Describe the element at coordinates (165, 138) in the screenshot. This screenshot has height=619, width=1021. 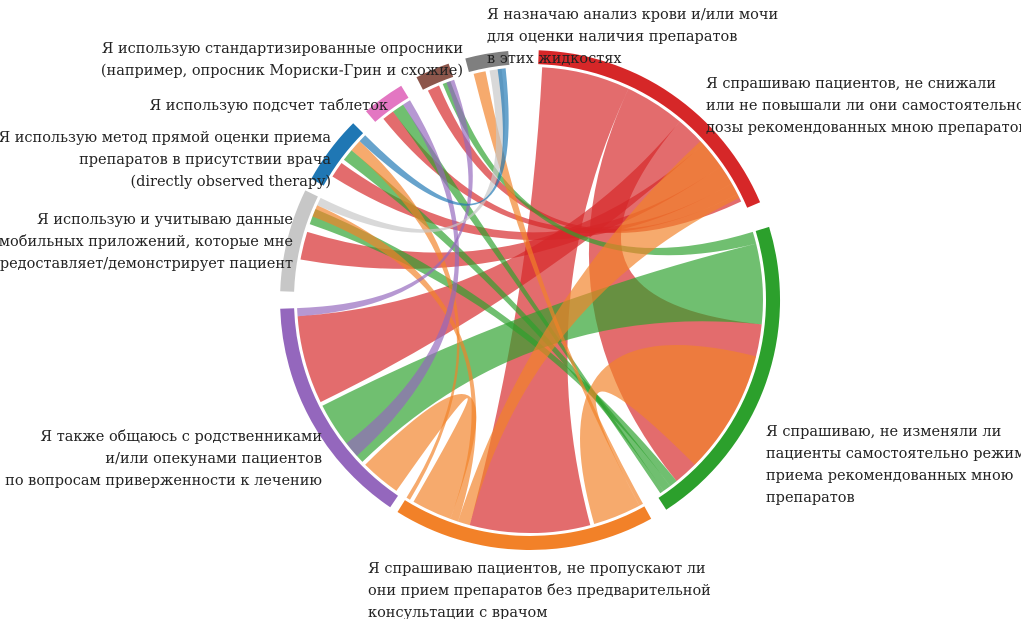
I see `label-g6-line1: Я использую метод прямой оценки приема` at that location.